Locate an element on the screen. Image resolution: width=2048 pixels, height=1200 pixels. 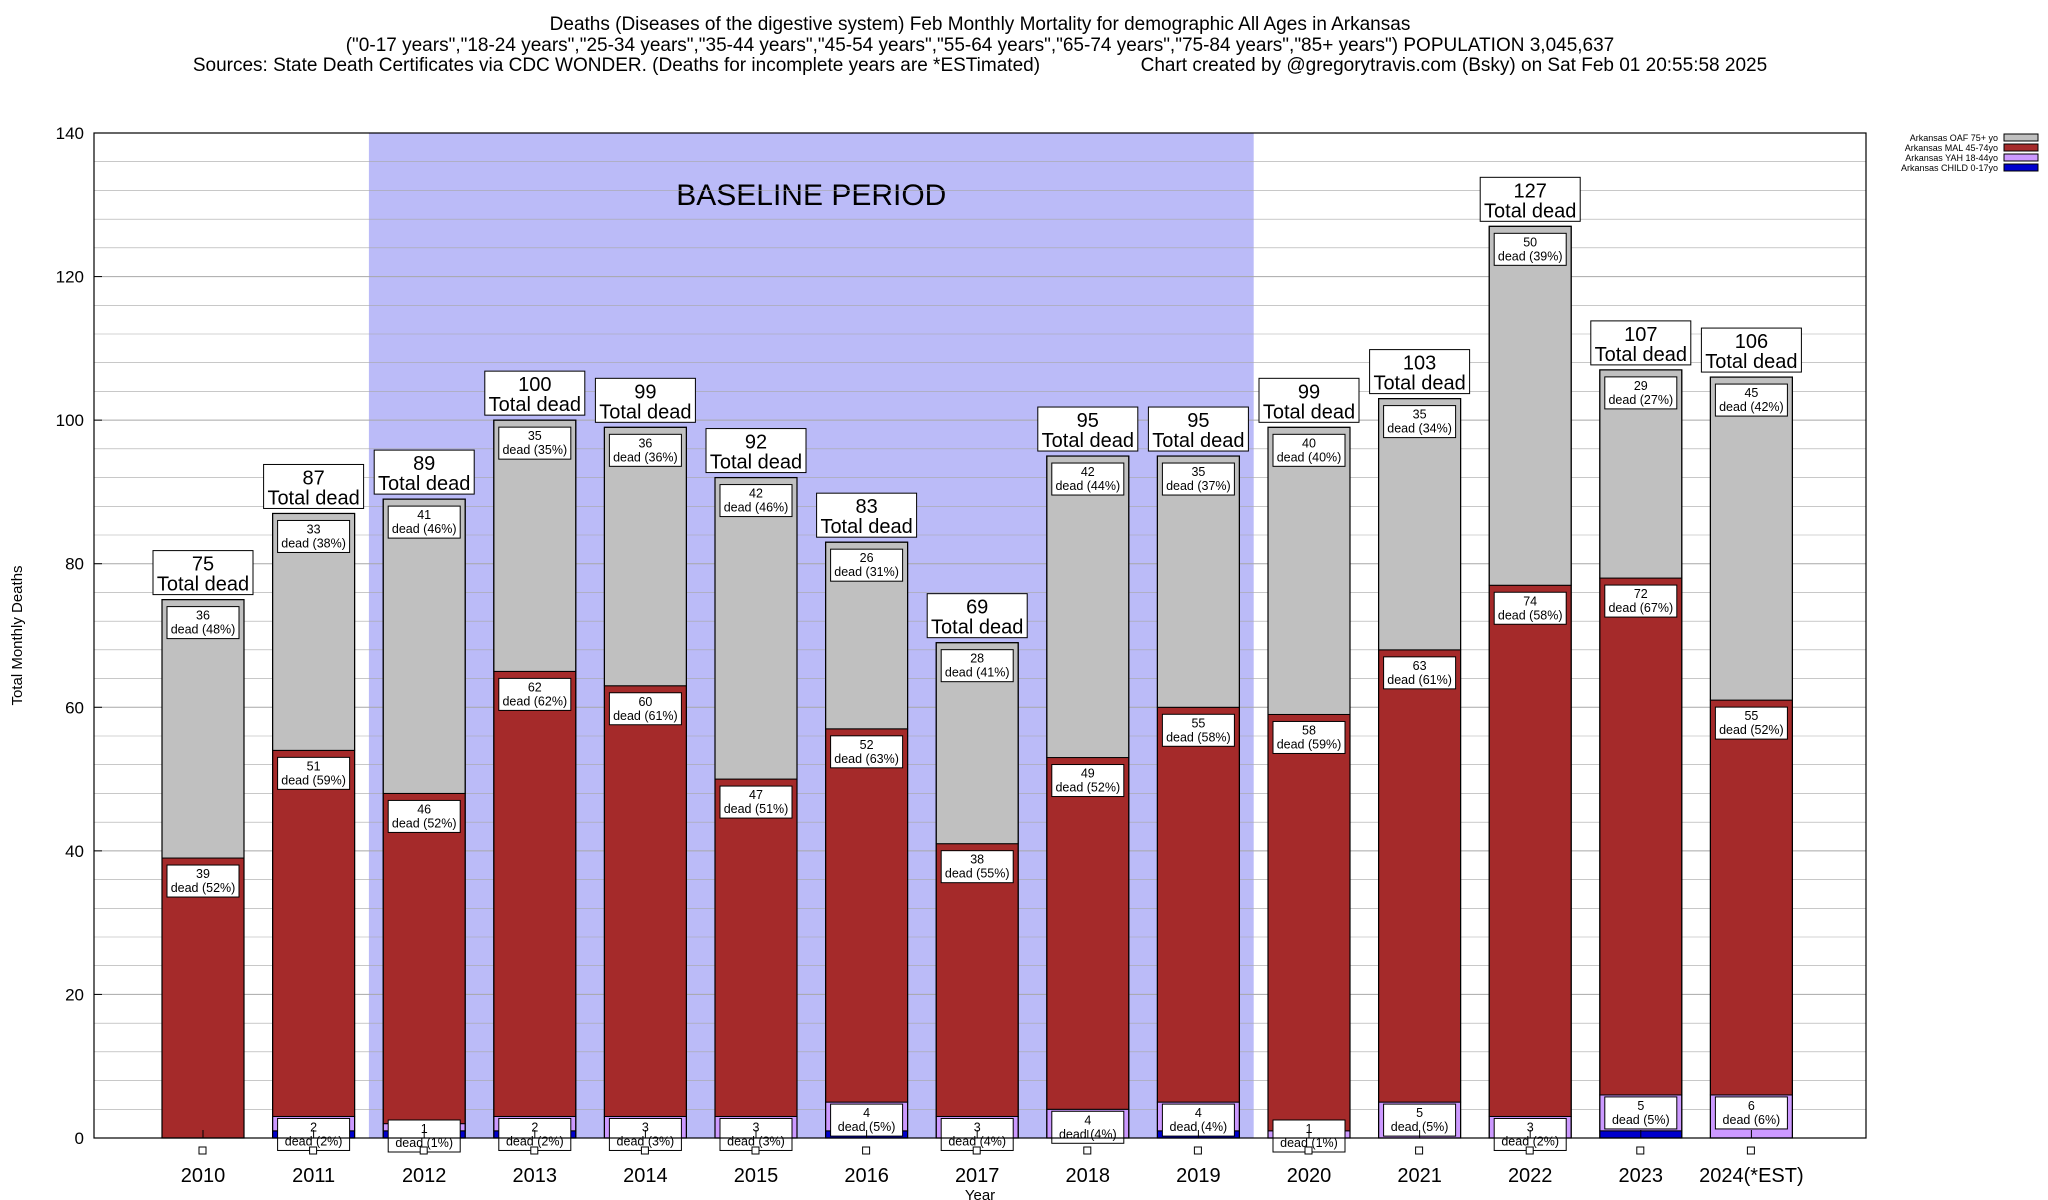
x-tick-label: 2015 is located at coordinates (756, 1176).